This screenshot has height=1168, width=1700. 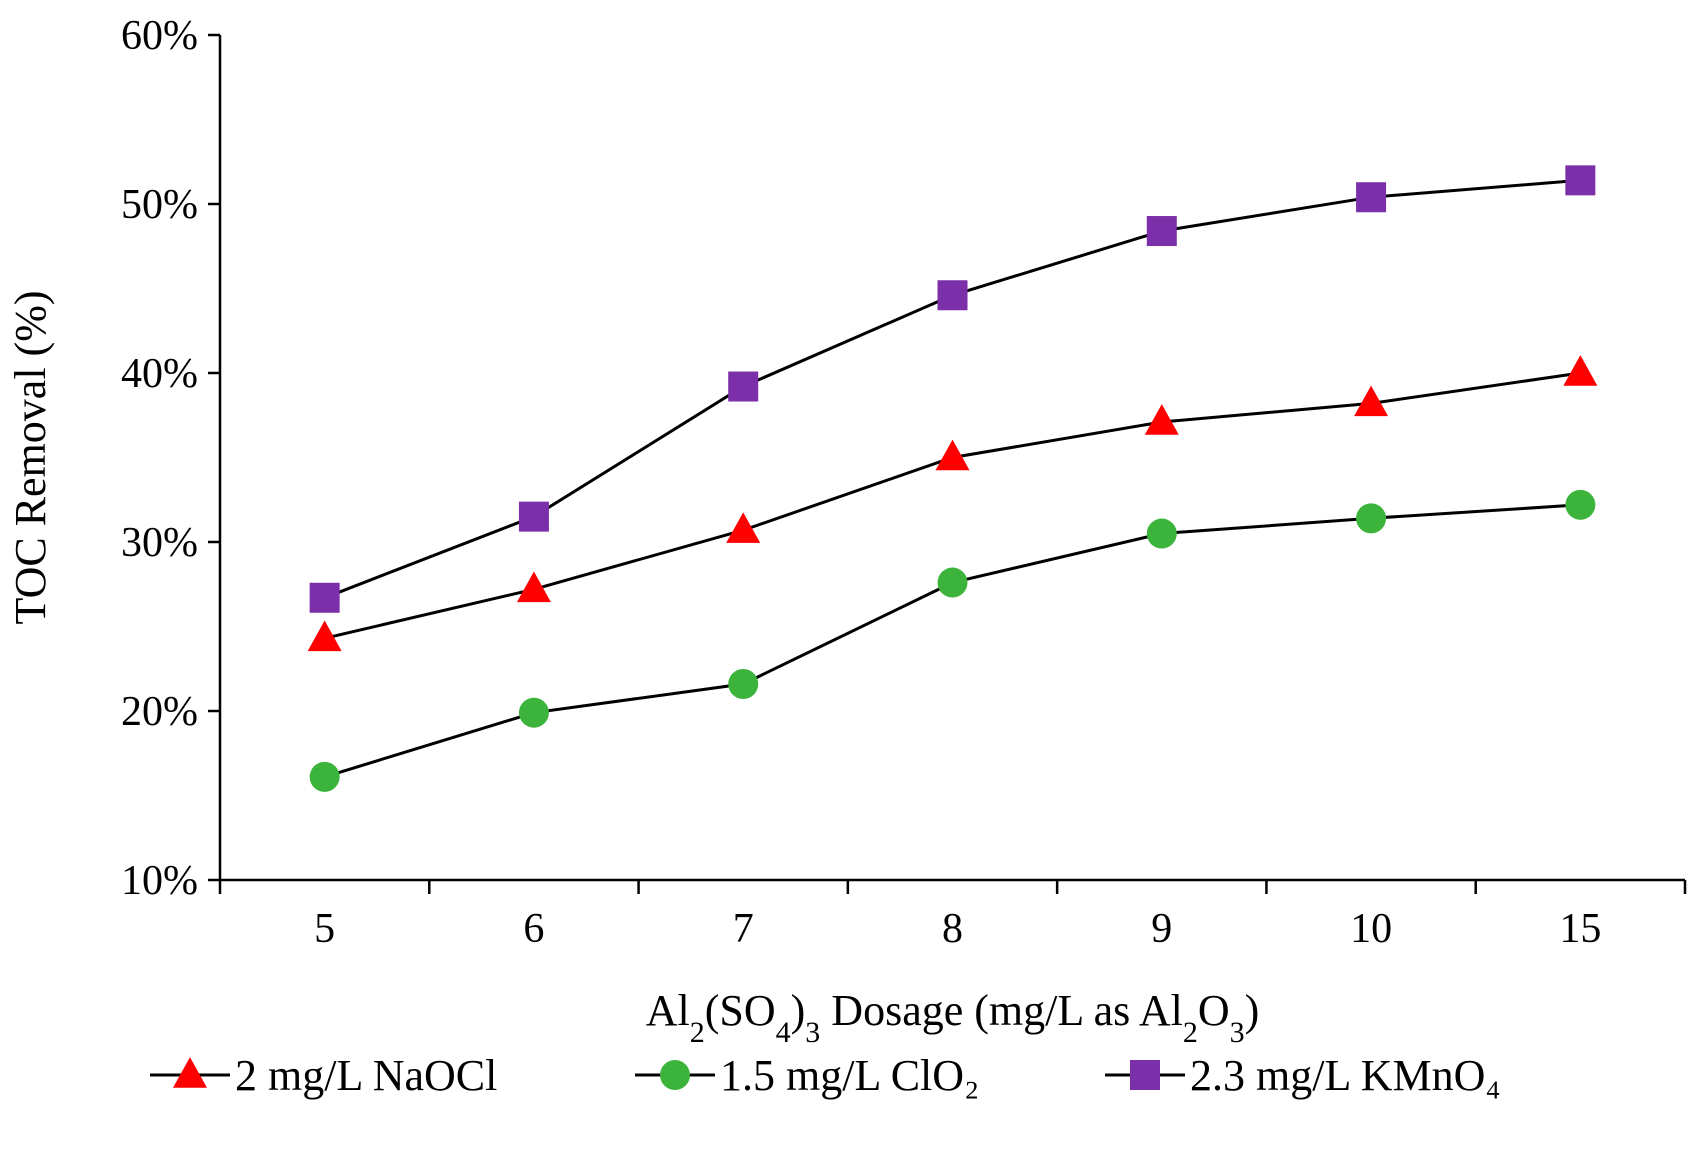 I want to click on x-axis-title-part: Dosage (mg/L as Al, so click(x=1001, y=1010).